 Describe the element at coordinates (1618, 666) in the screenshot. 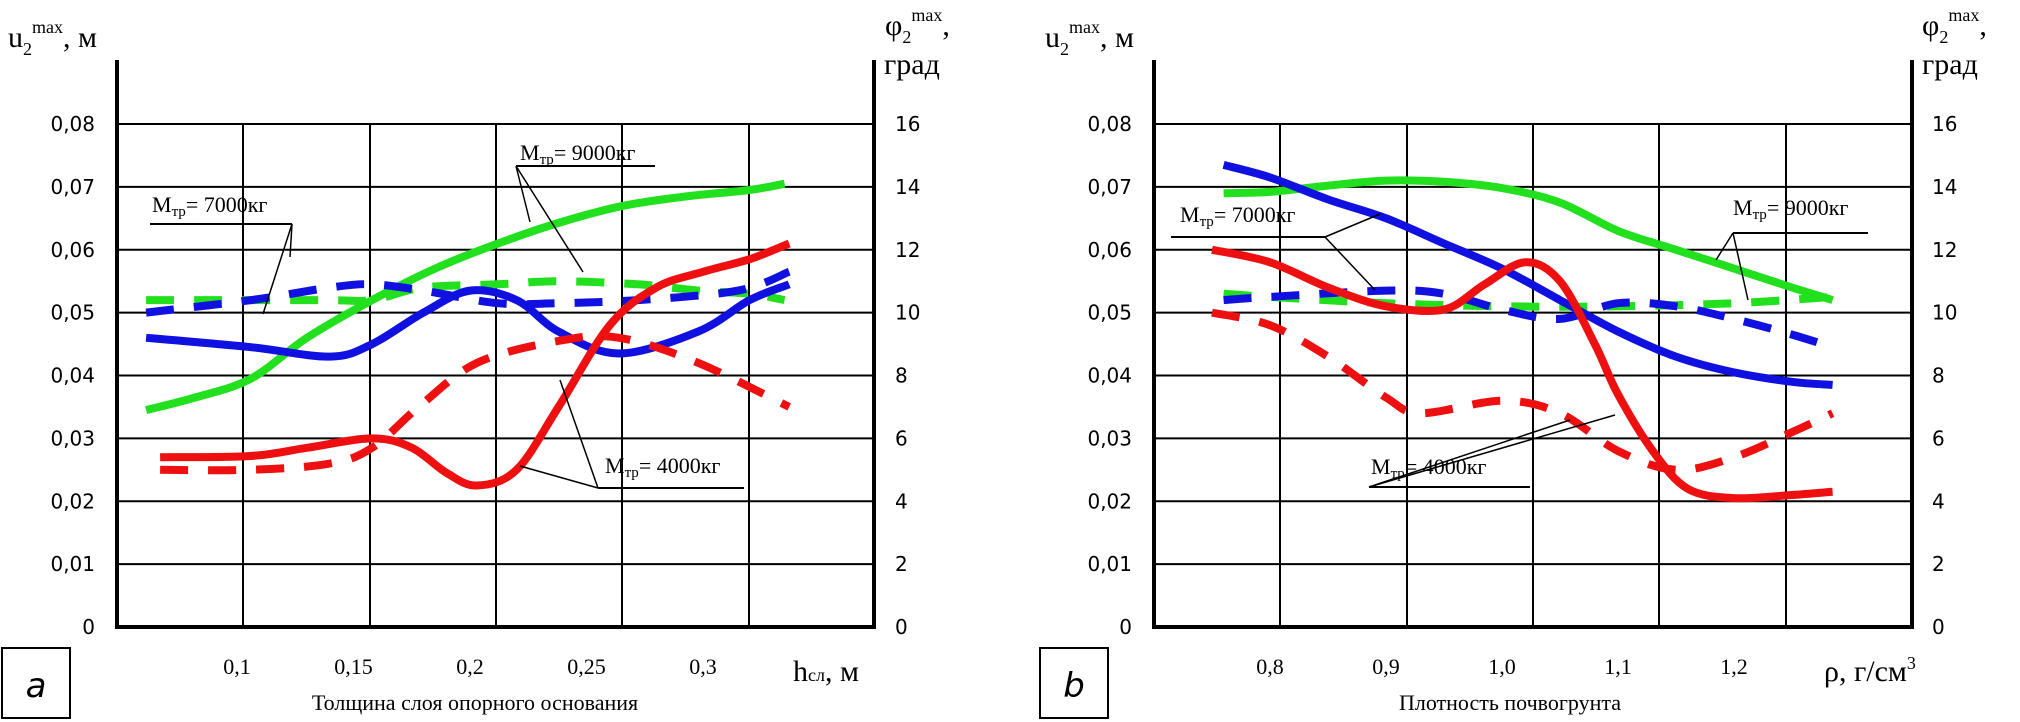

I see `x-tick-label: 1,1` at that location.